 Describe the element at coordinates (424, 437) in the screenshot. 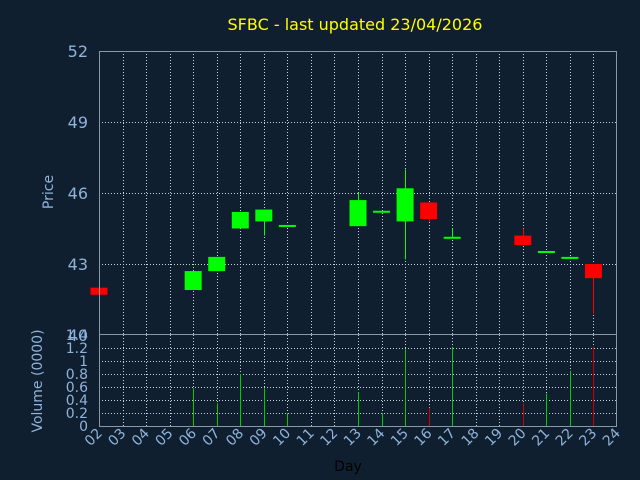

I see `day-tick-label: 16` at that location.